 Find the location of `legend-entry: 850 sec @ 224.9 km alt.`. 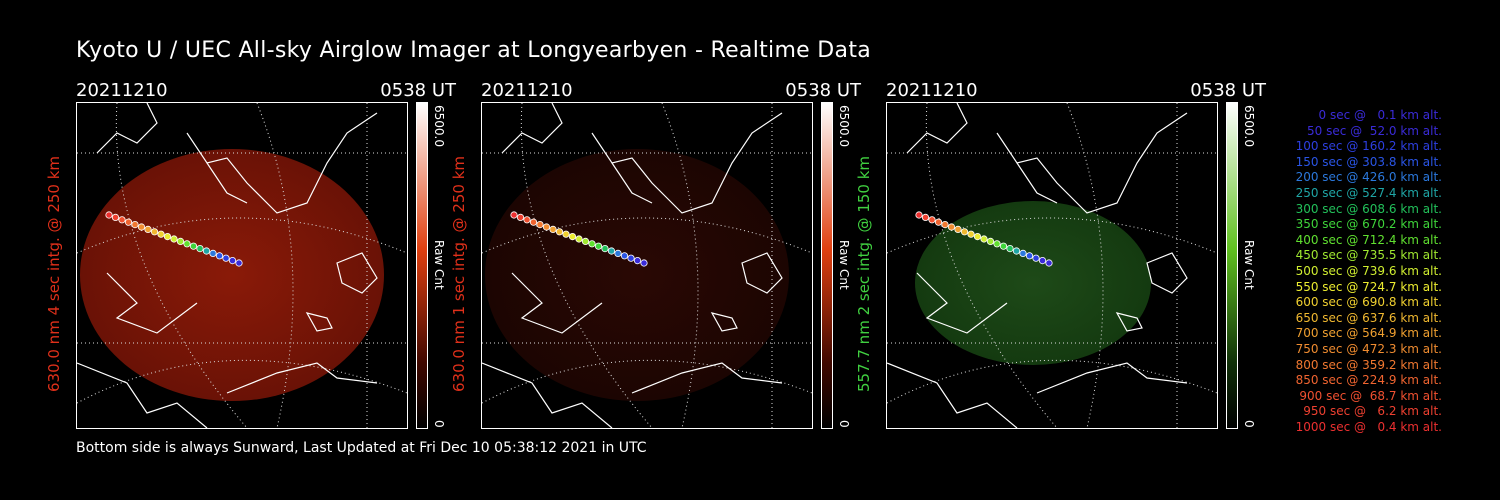

legend-entry: 850 sec @ 224.9 km alt. is located at coordinates (1368, 380).